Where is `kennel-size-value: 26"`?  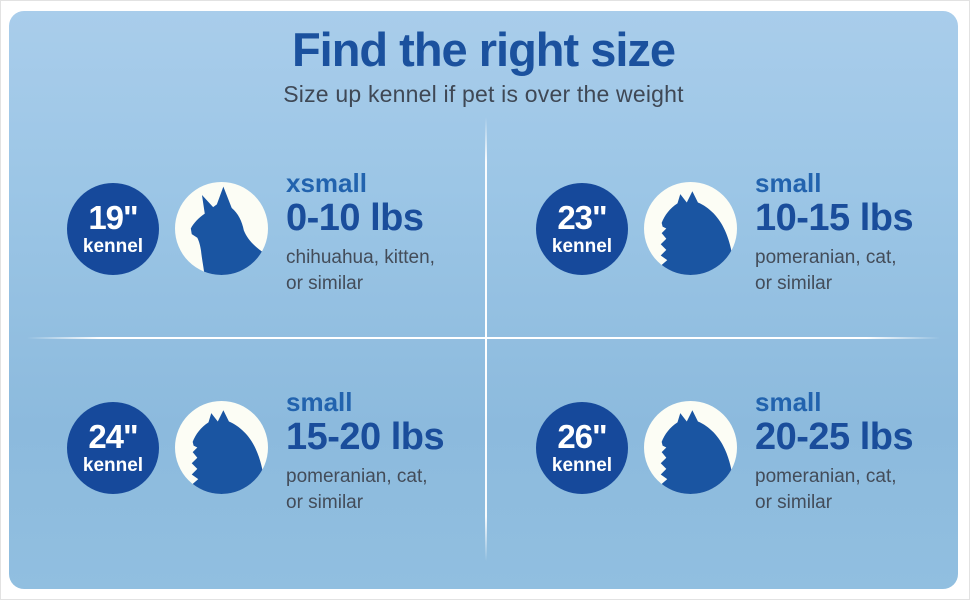
kennel-size-value: 26" is located at coordinates (582, 436).